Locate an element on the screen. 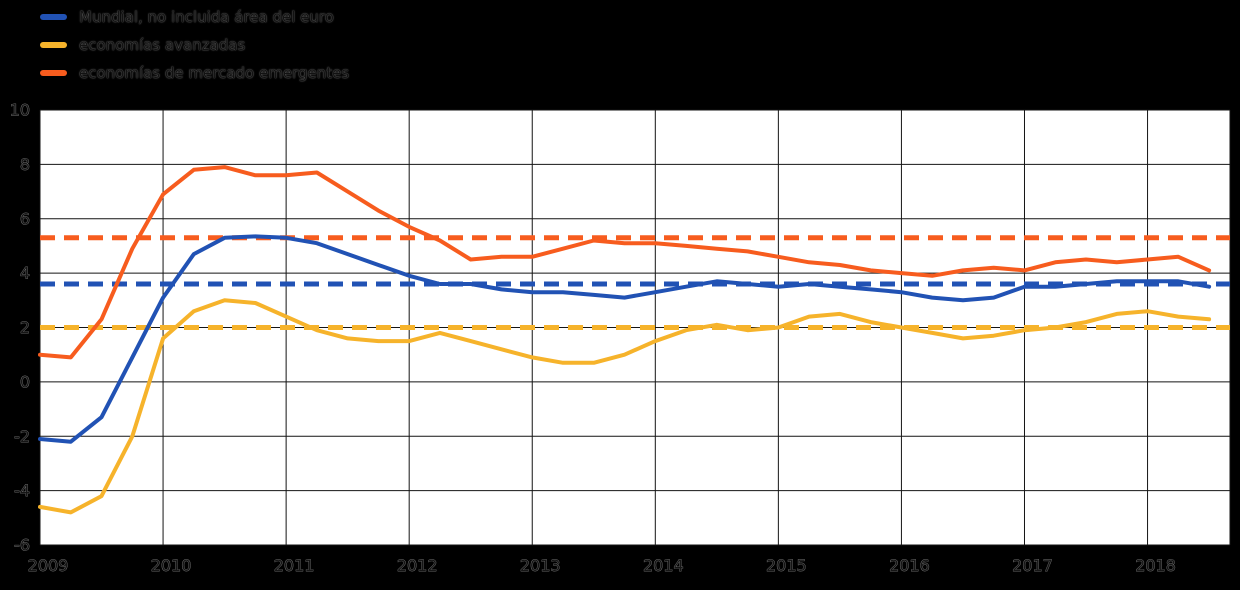 The image size is (1240, 590). x-axis-tick-label-2013: 2013 is located at coordinates (540, 565).